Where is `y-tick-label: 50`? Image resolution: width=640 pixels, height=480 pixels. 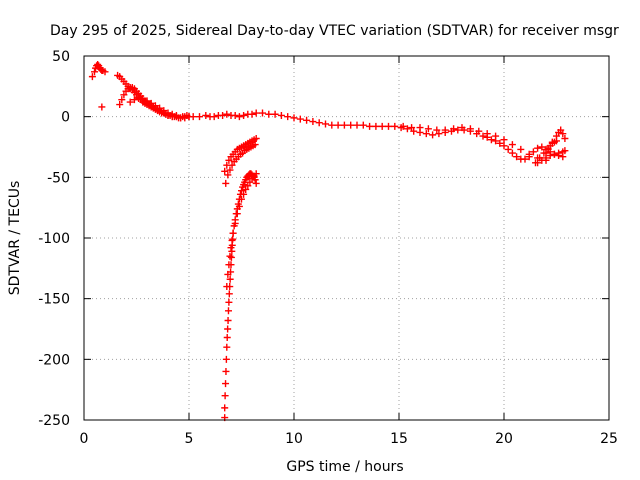
y-tick-label: 50 is located at coordinates (61, 57).